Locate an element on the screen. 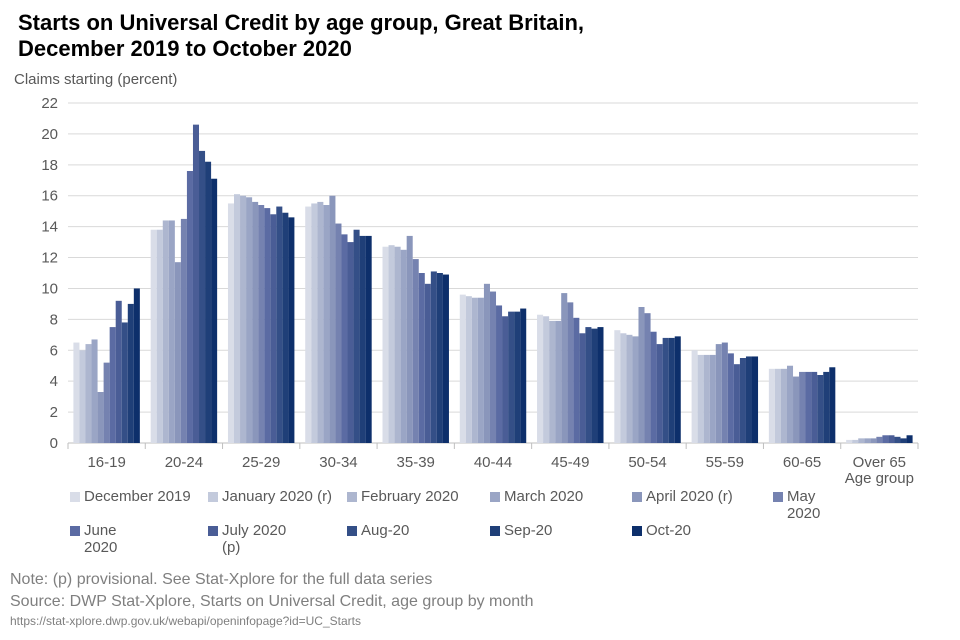 The image size is (960, 640). legend-label: January 2020 (r) is located at coordinates (277, 496).